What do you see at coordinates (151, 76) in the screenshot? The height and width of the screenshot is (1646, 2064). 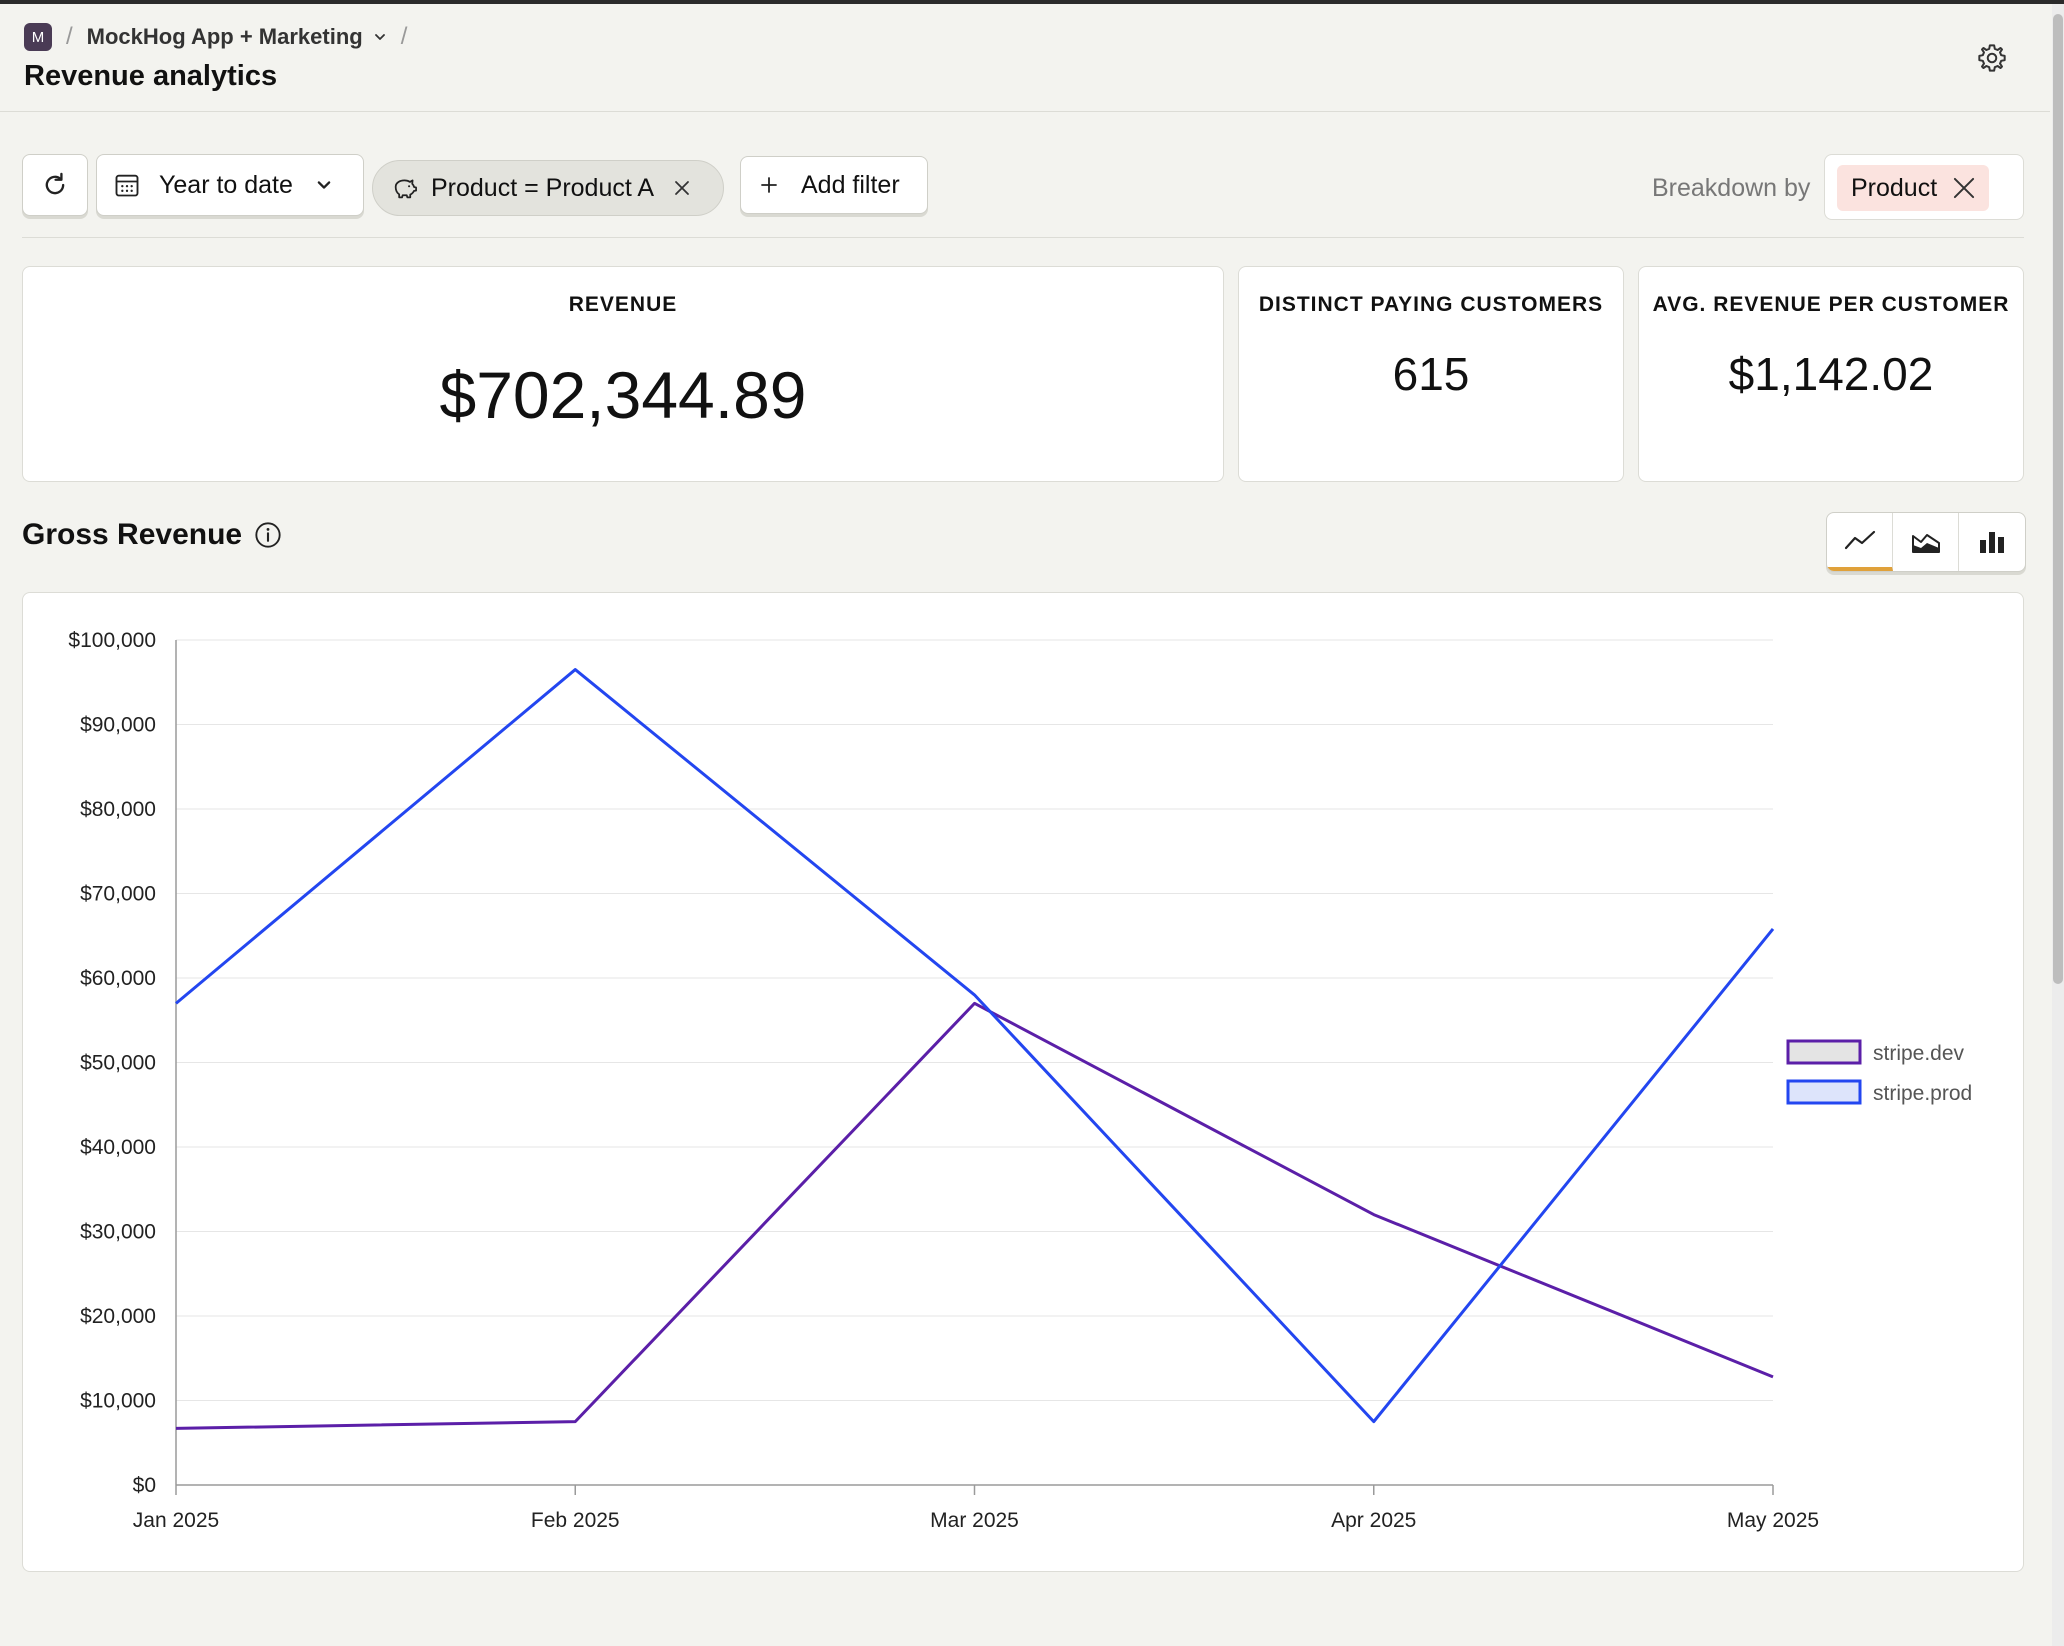 I see `page-title: Revenue analytics` at bounding box center [151, 76].